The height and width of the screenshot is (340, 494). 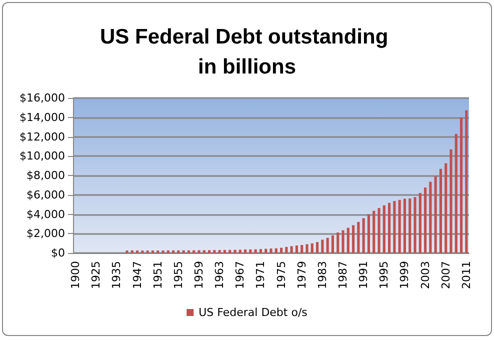 I want to click on x-tick-label: 1951, so click(x=157, y=275).